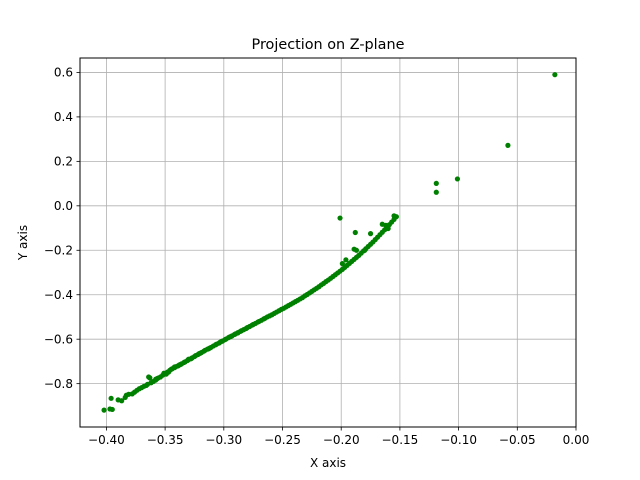  Describe the element at coordinates (165, 440) in the screenshot. I see `x-tick-label: −0.35` at that location.